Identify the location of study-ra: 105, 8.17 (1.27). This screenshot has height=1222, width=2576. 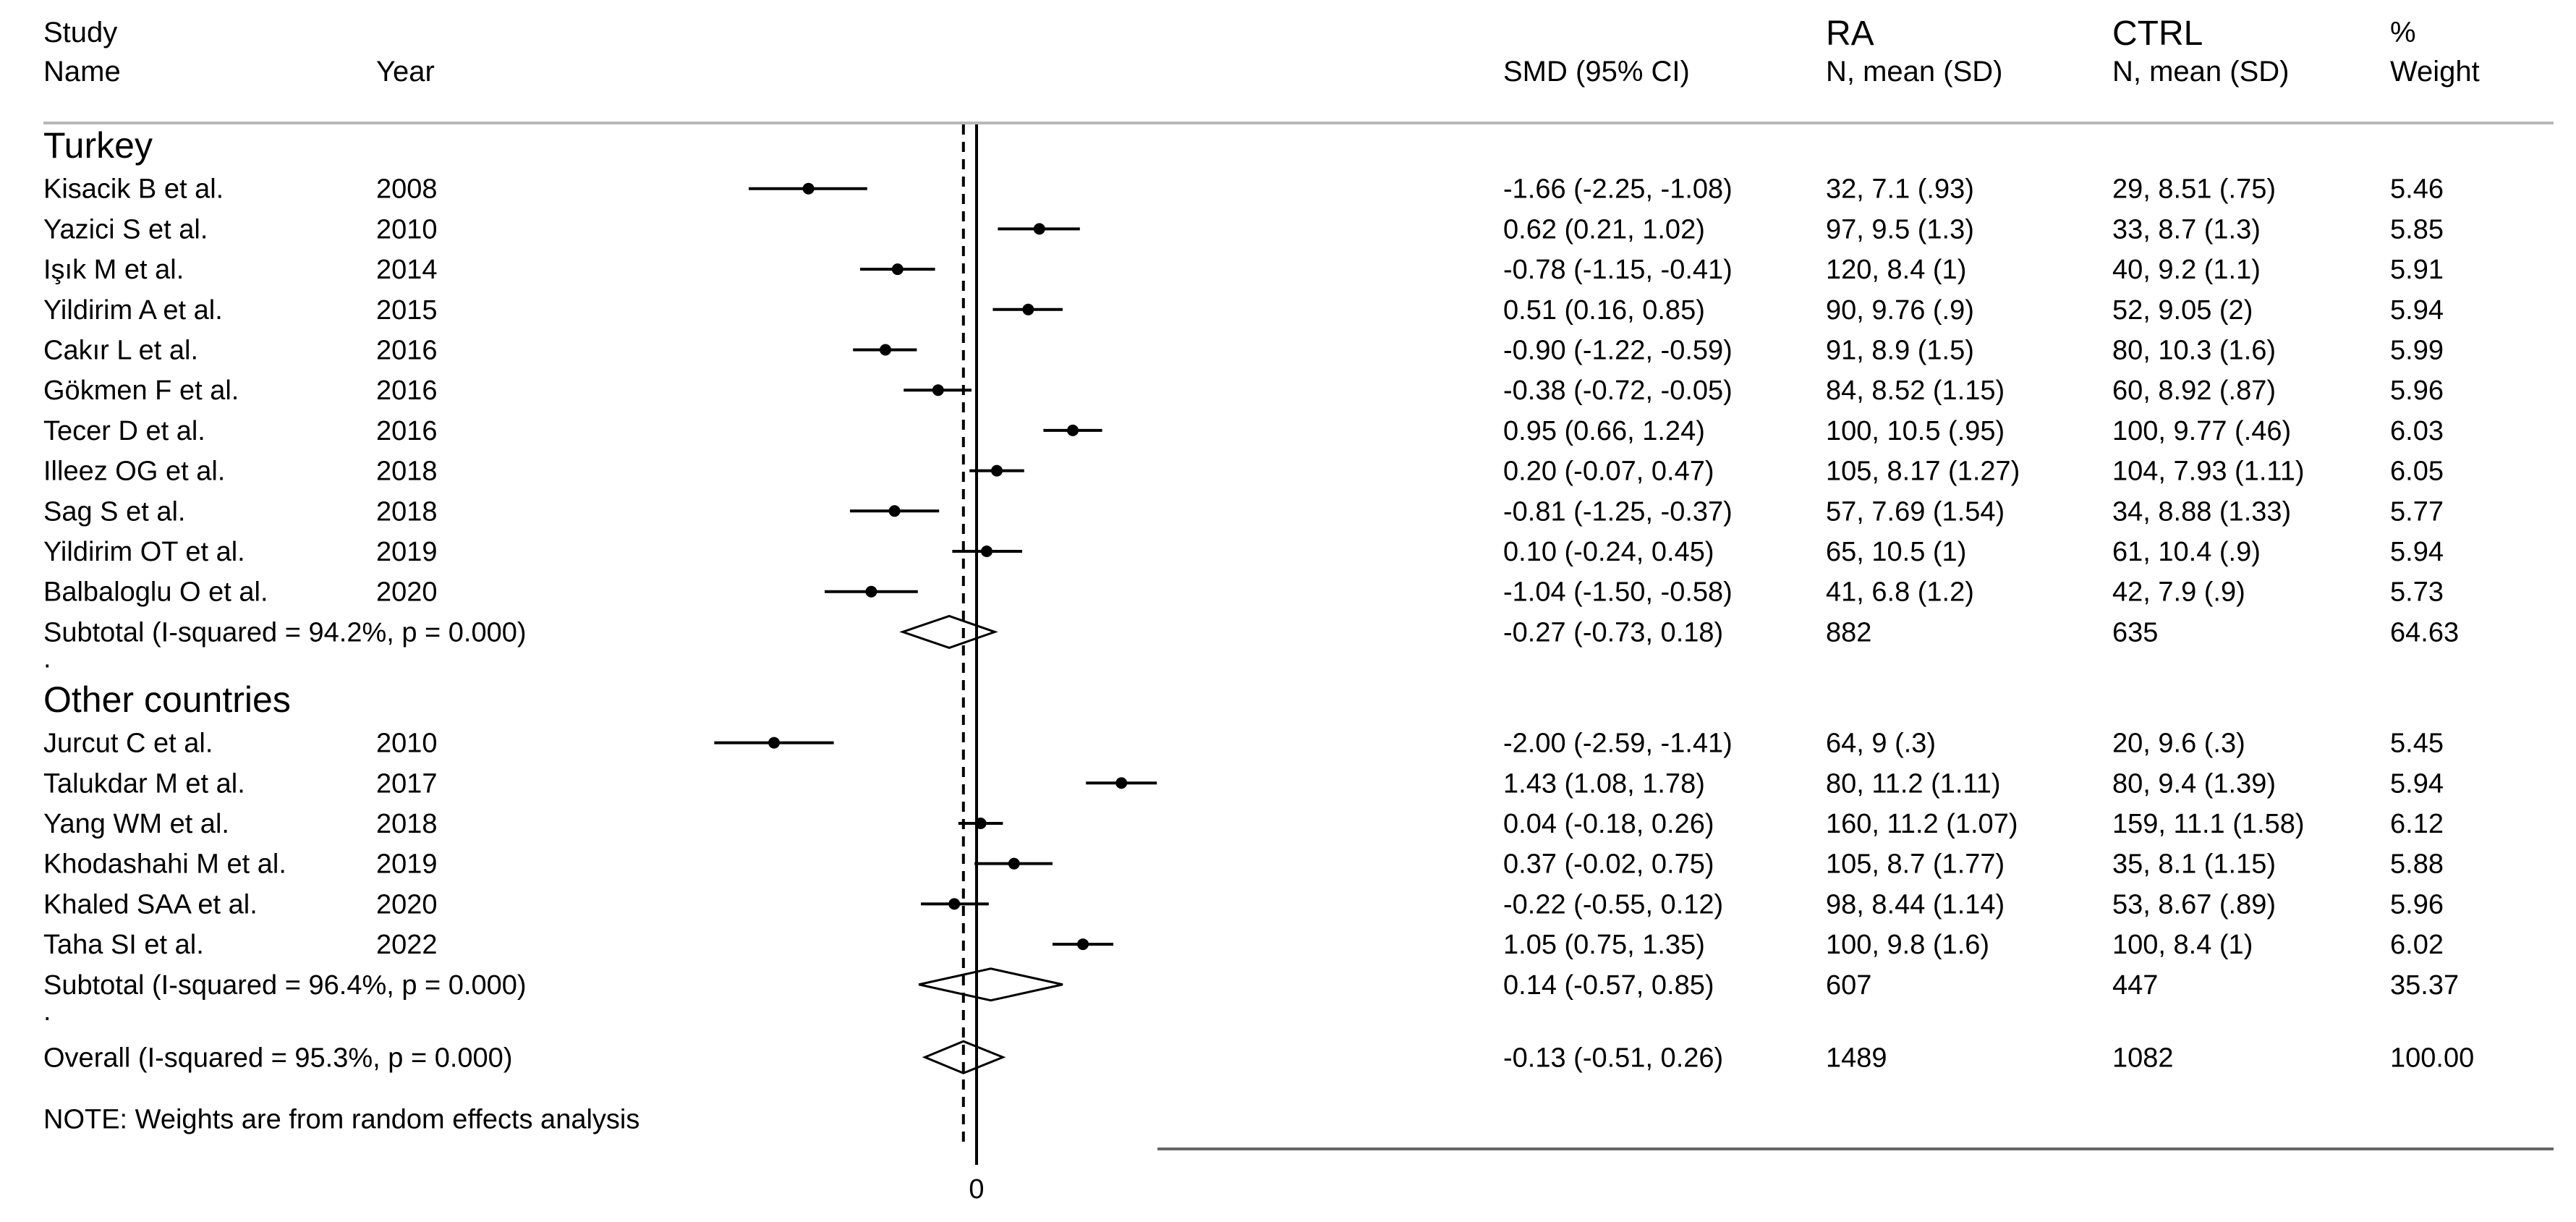
(1923, 472).